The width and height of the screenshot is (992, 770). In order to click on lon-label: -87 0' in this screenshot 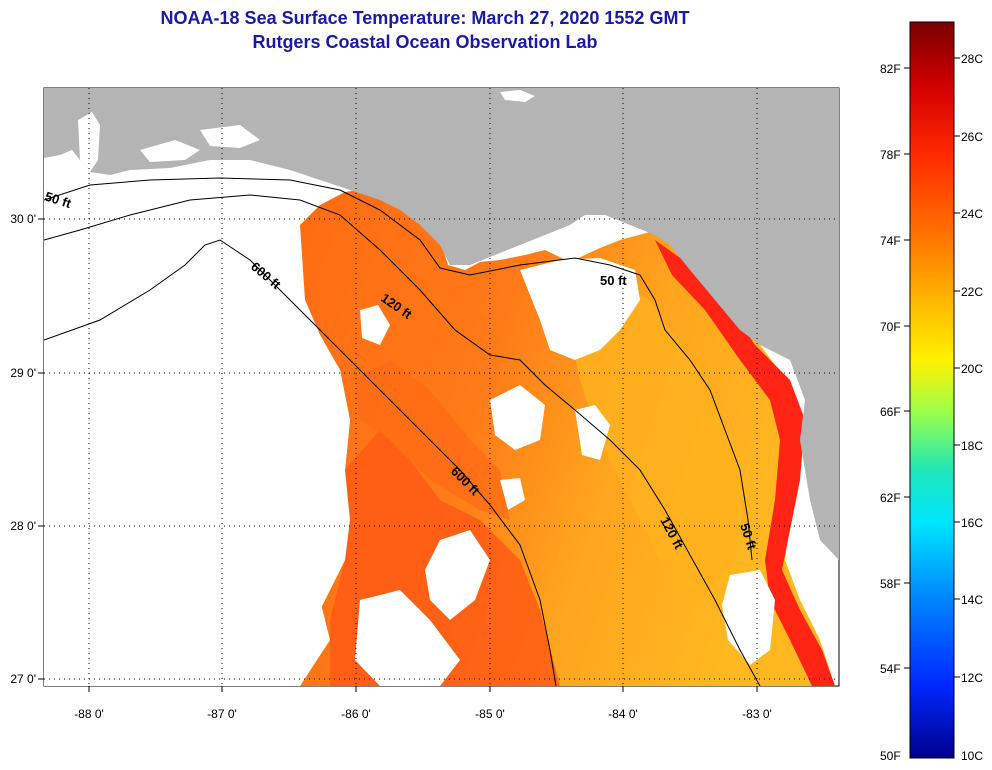, I will do `click(222, 714)`.